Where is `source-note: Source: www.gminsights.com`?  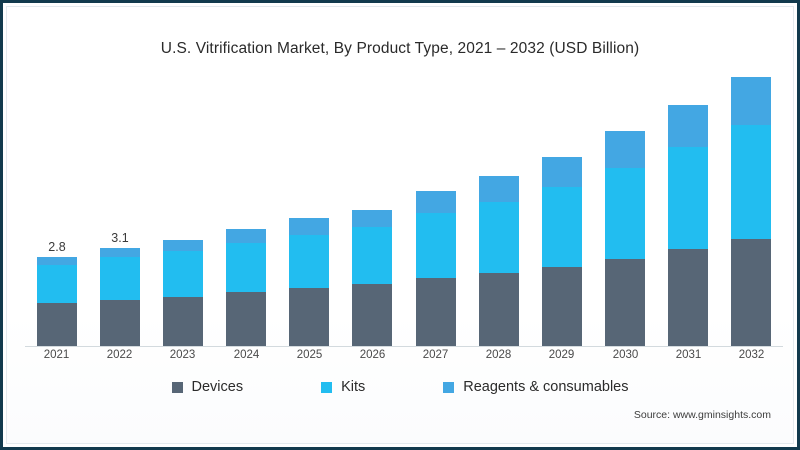 source-note: Source: www.gminsights.com is located at coordinates (702, 415).